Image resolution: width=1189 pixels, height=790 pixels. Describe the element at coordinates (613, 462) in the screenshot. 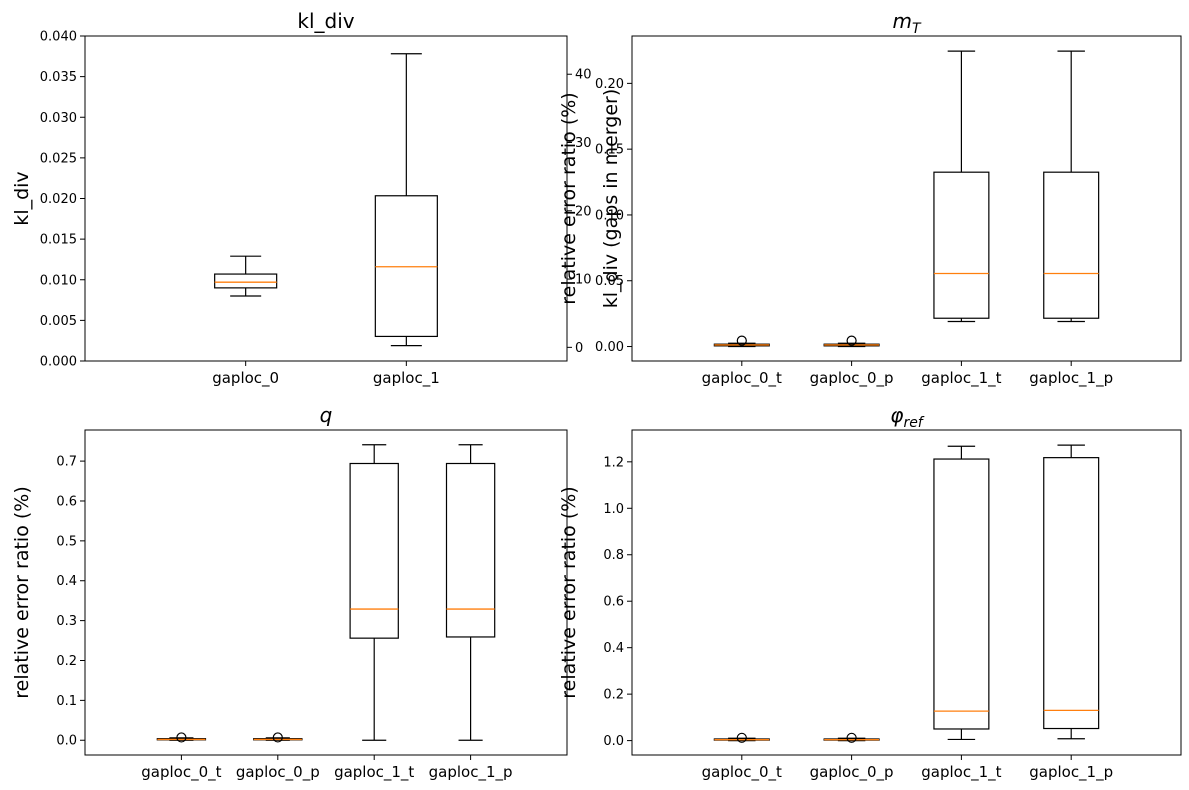

I see `y-tick-label: 1.2` at that location.